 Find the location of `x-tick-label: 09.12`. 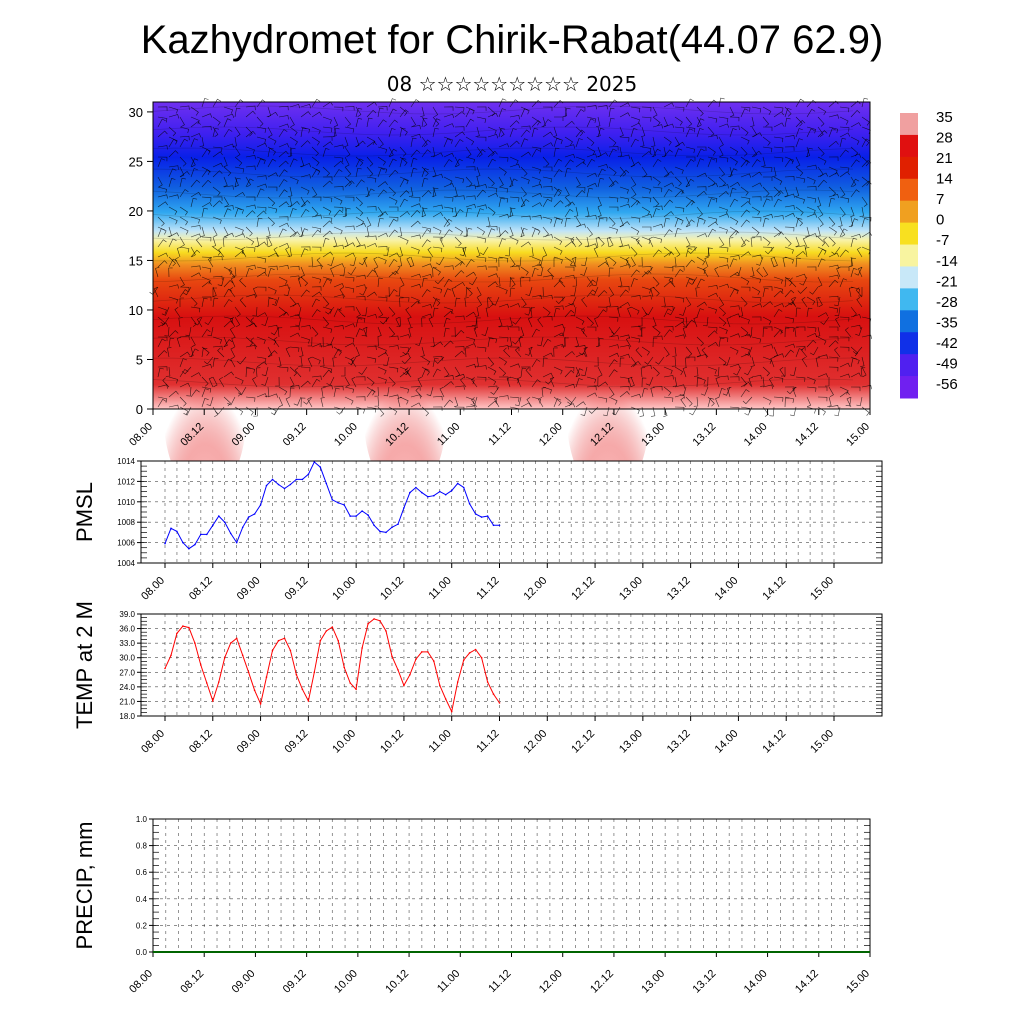

x-tick-label: 09.12 is located at coordinates (295, 982).